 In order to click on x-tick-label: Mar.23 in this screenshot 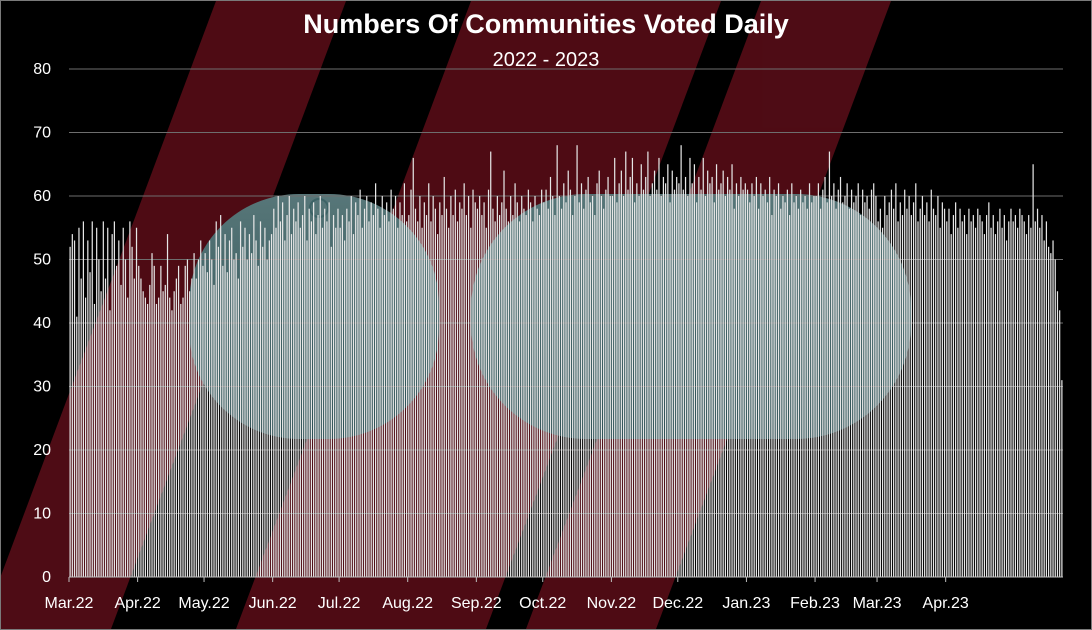, I will do `click(877, 603)`.